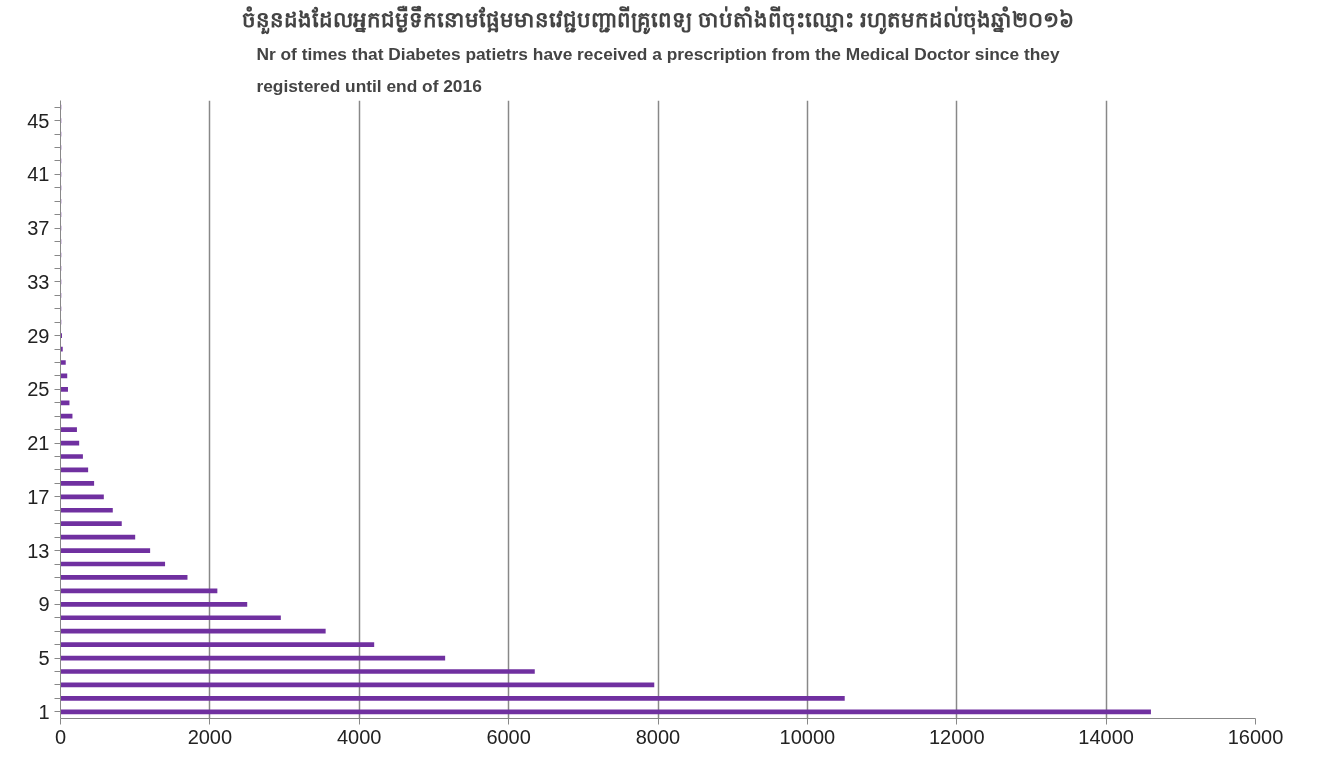 The height and width of the screenshot is (764, 1321). Describe the element at coordinates (1106, 736) in the screenshot. I see `x-tick-label: 14000` at that location.